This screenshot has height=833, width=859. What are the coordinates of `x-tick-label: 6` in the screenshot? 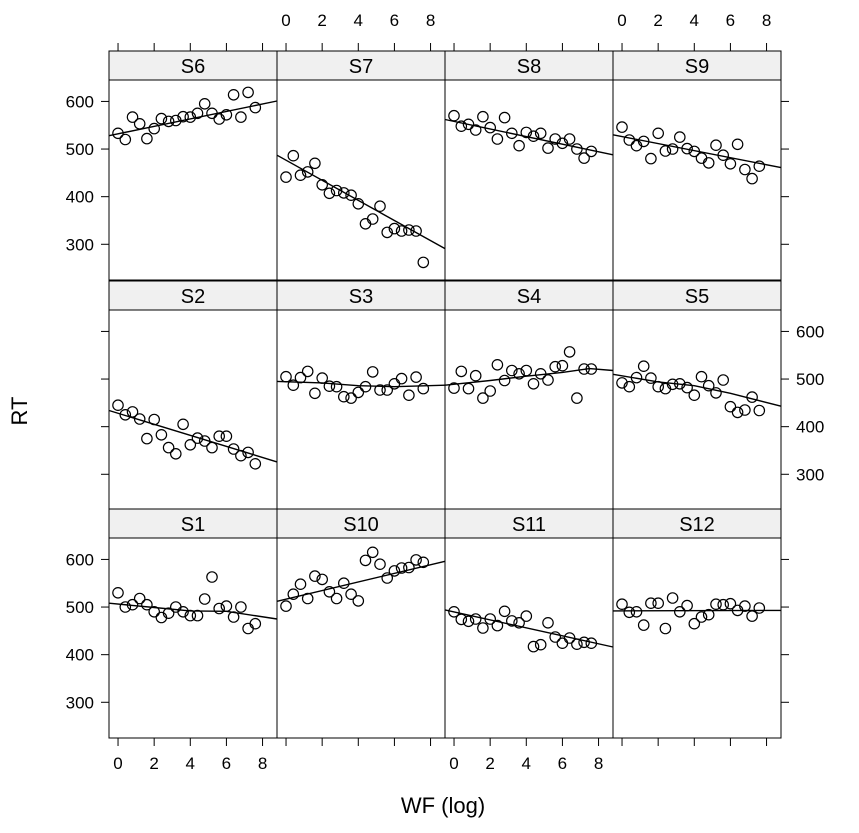 It's located at (562, 763).